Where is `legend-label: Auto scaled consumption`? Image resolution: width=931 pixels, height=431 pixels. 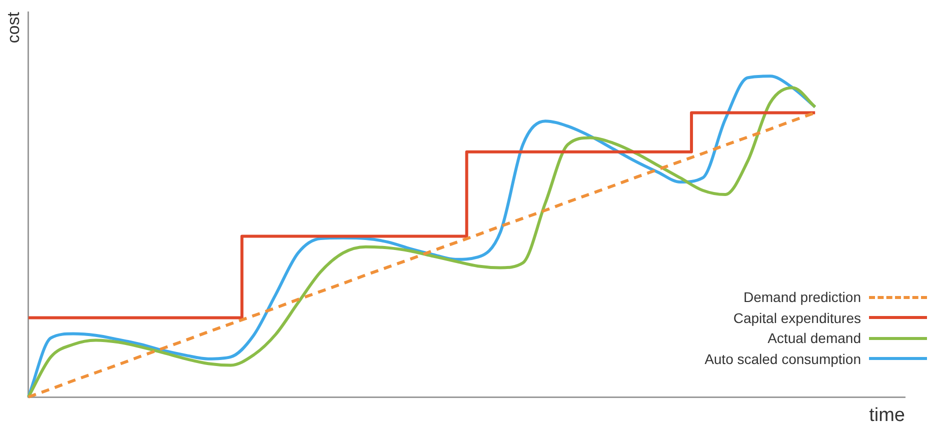 legend-label: Auto scaled consumption is located at coordinates (782, 358).